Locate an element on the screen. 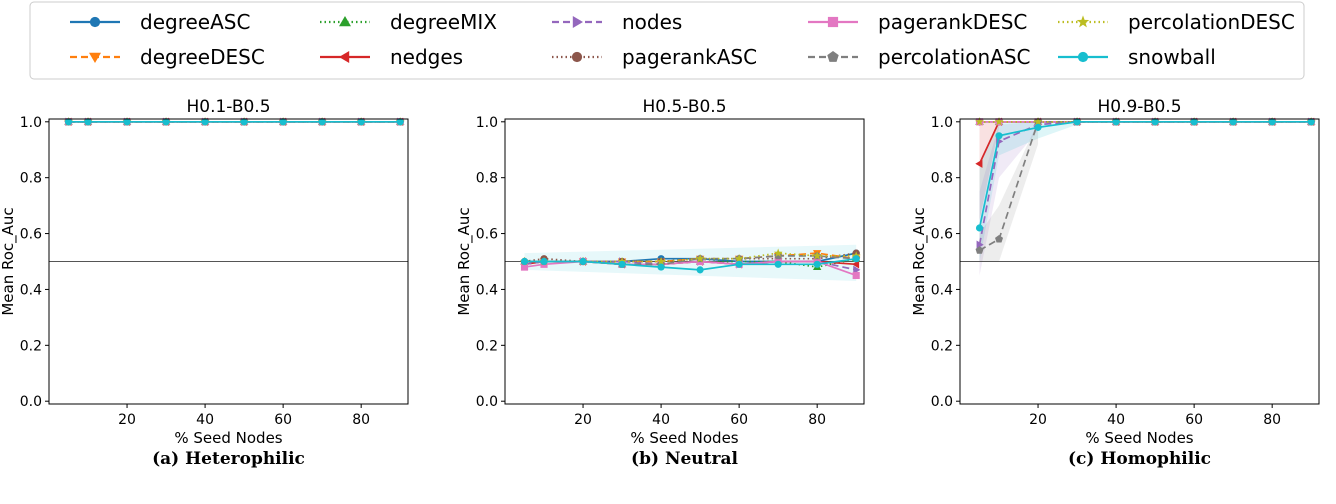 The image size is (1336, 504). panel-title: H0.9-B0.5 is located at coordinates (1139, 107).